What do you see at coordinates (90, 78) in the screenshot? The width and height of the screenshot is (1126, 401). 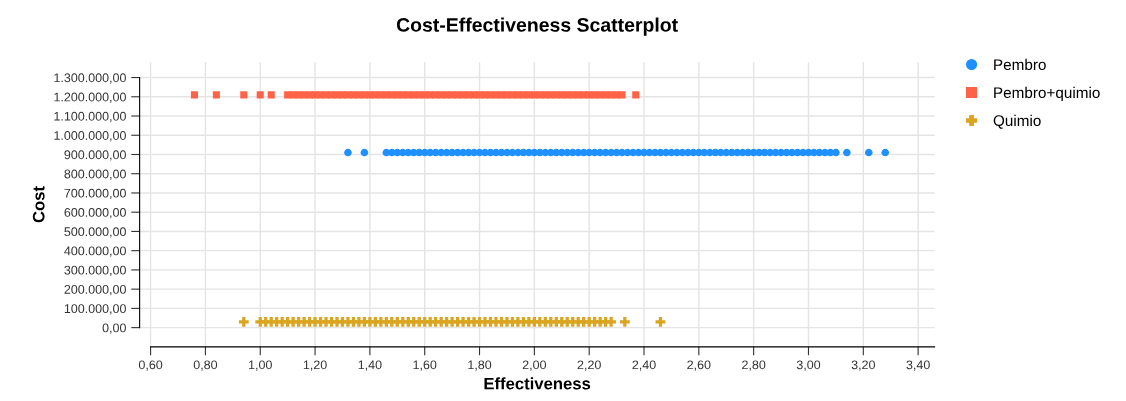 I see `y-tick-label: 1.300.000,00` at bounding box center [90, 78].